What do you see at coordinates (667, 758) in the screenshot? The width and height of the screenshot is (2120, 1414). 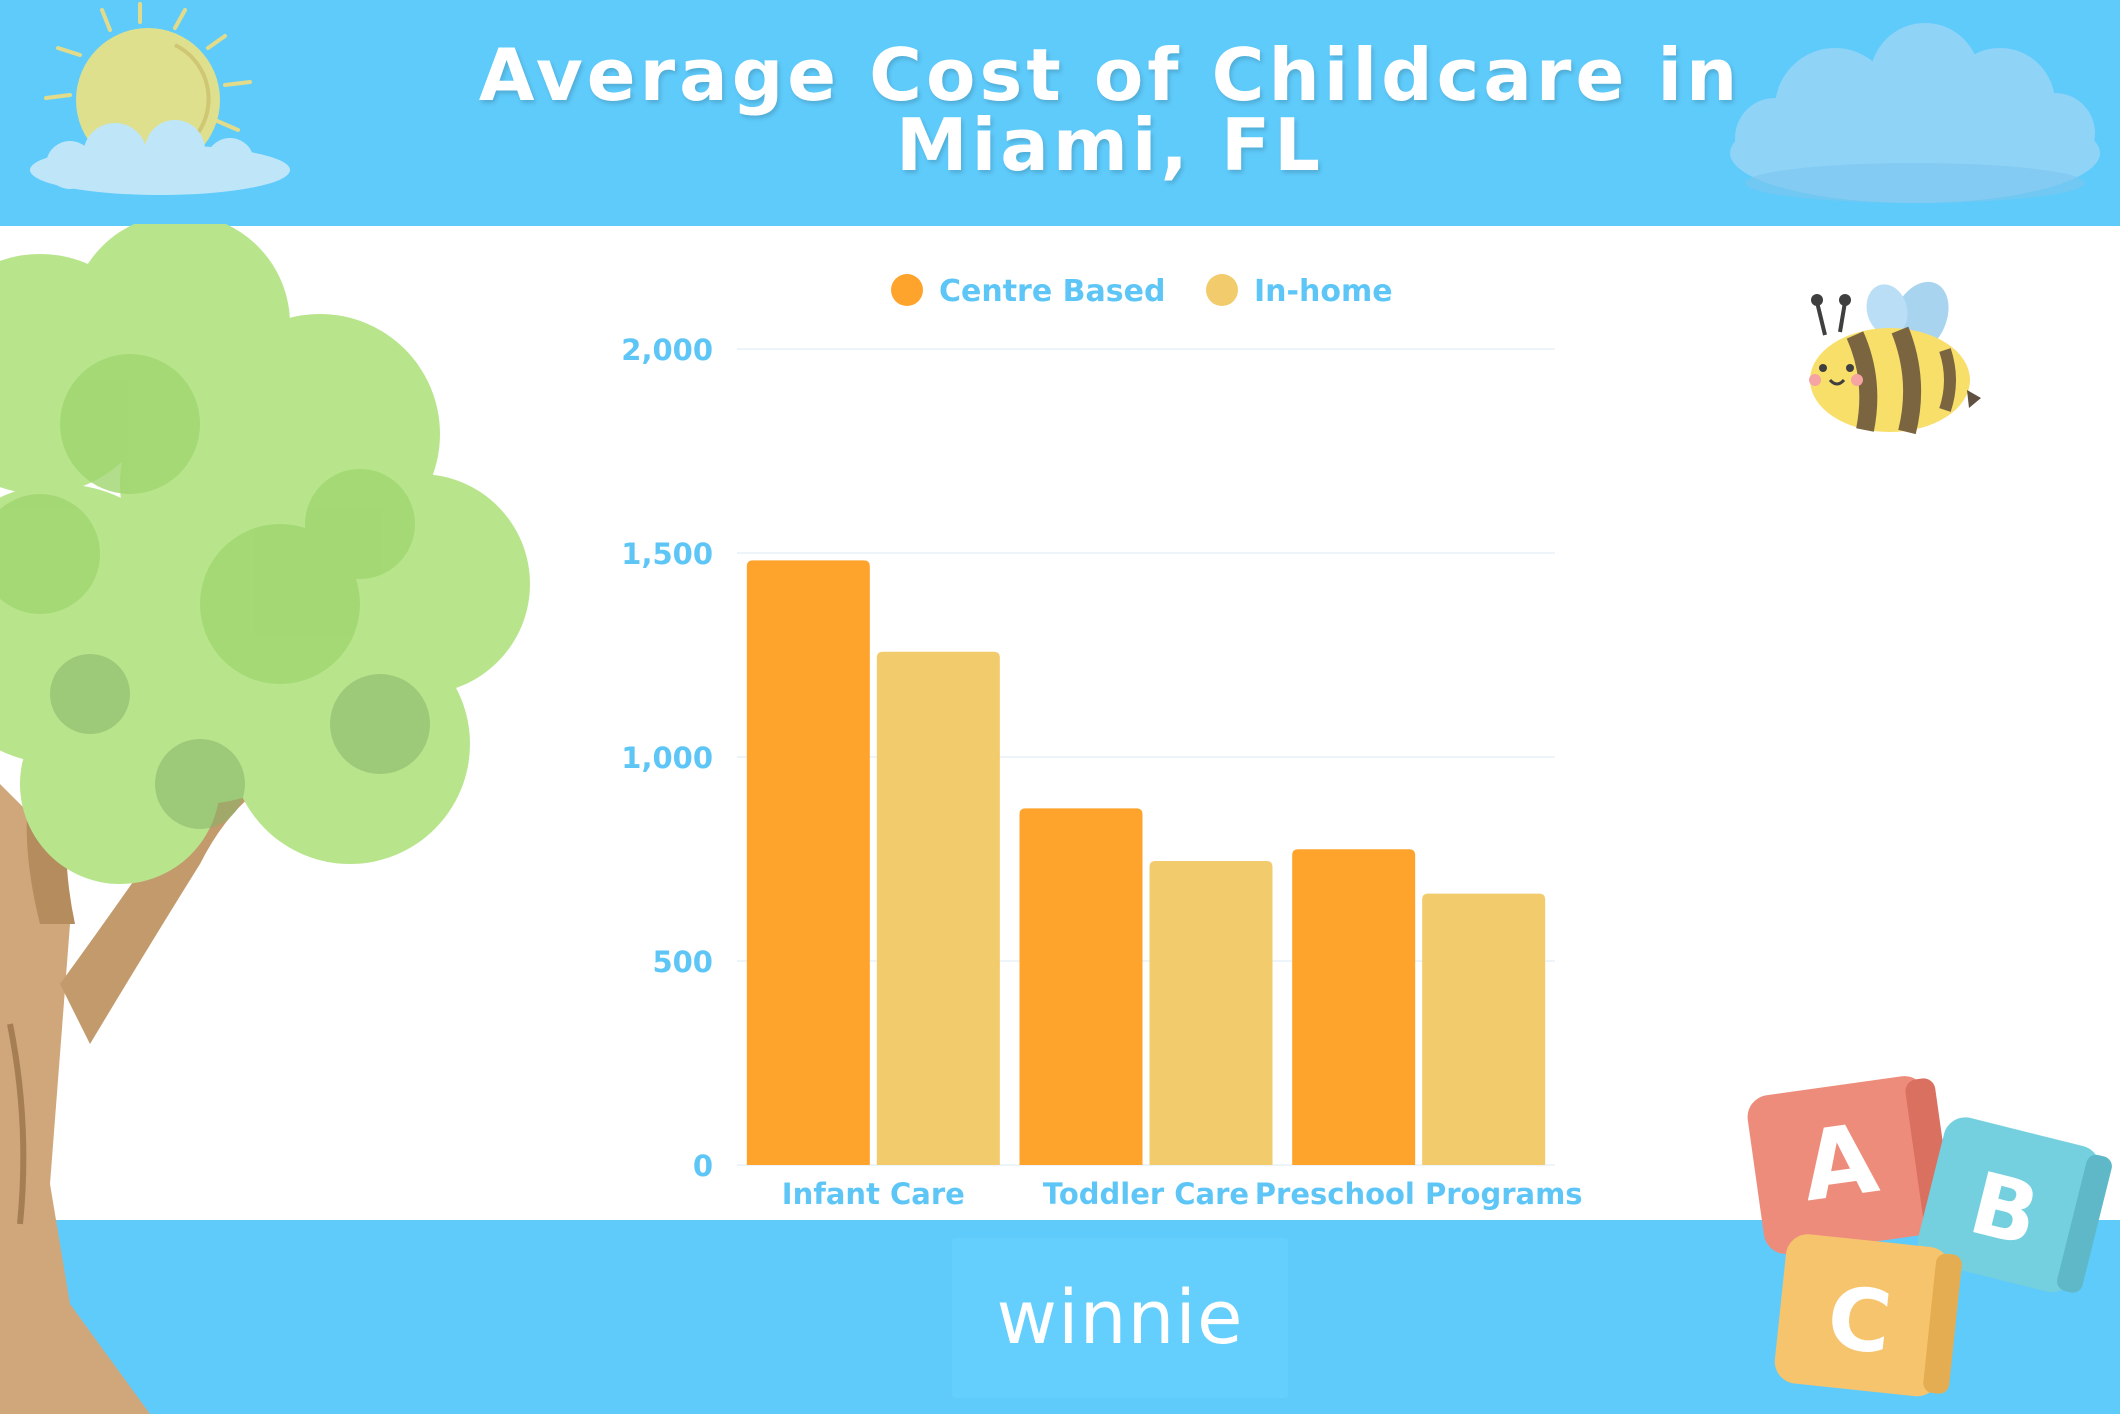 I see `y-tick-label: 1,000` at bounding box center [667, 758].